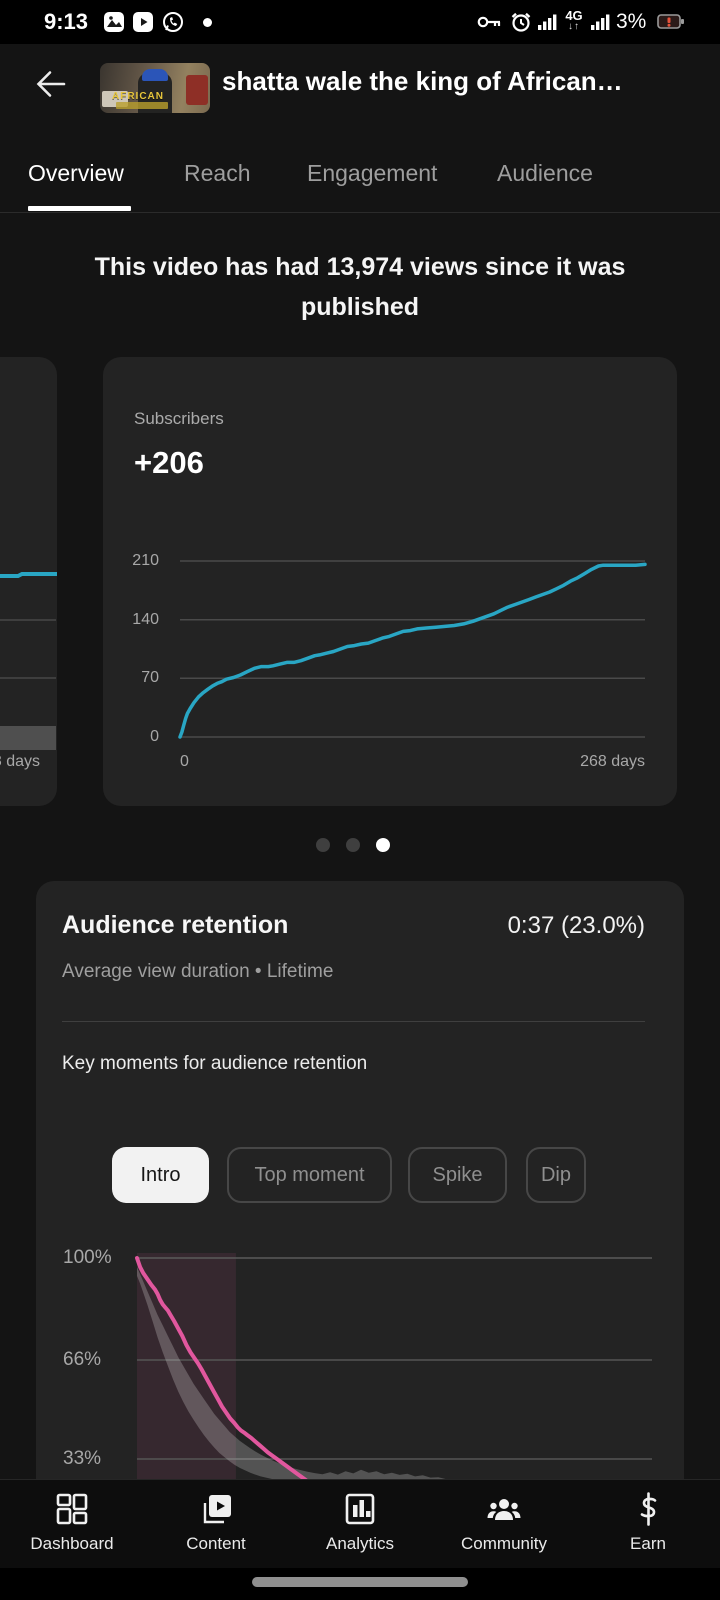 This screenshot has width=720, height=1600. Describe the element at coordinates (612, 761) in the screenshot. I see `subs-xtick-end: 268 days` at that location.